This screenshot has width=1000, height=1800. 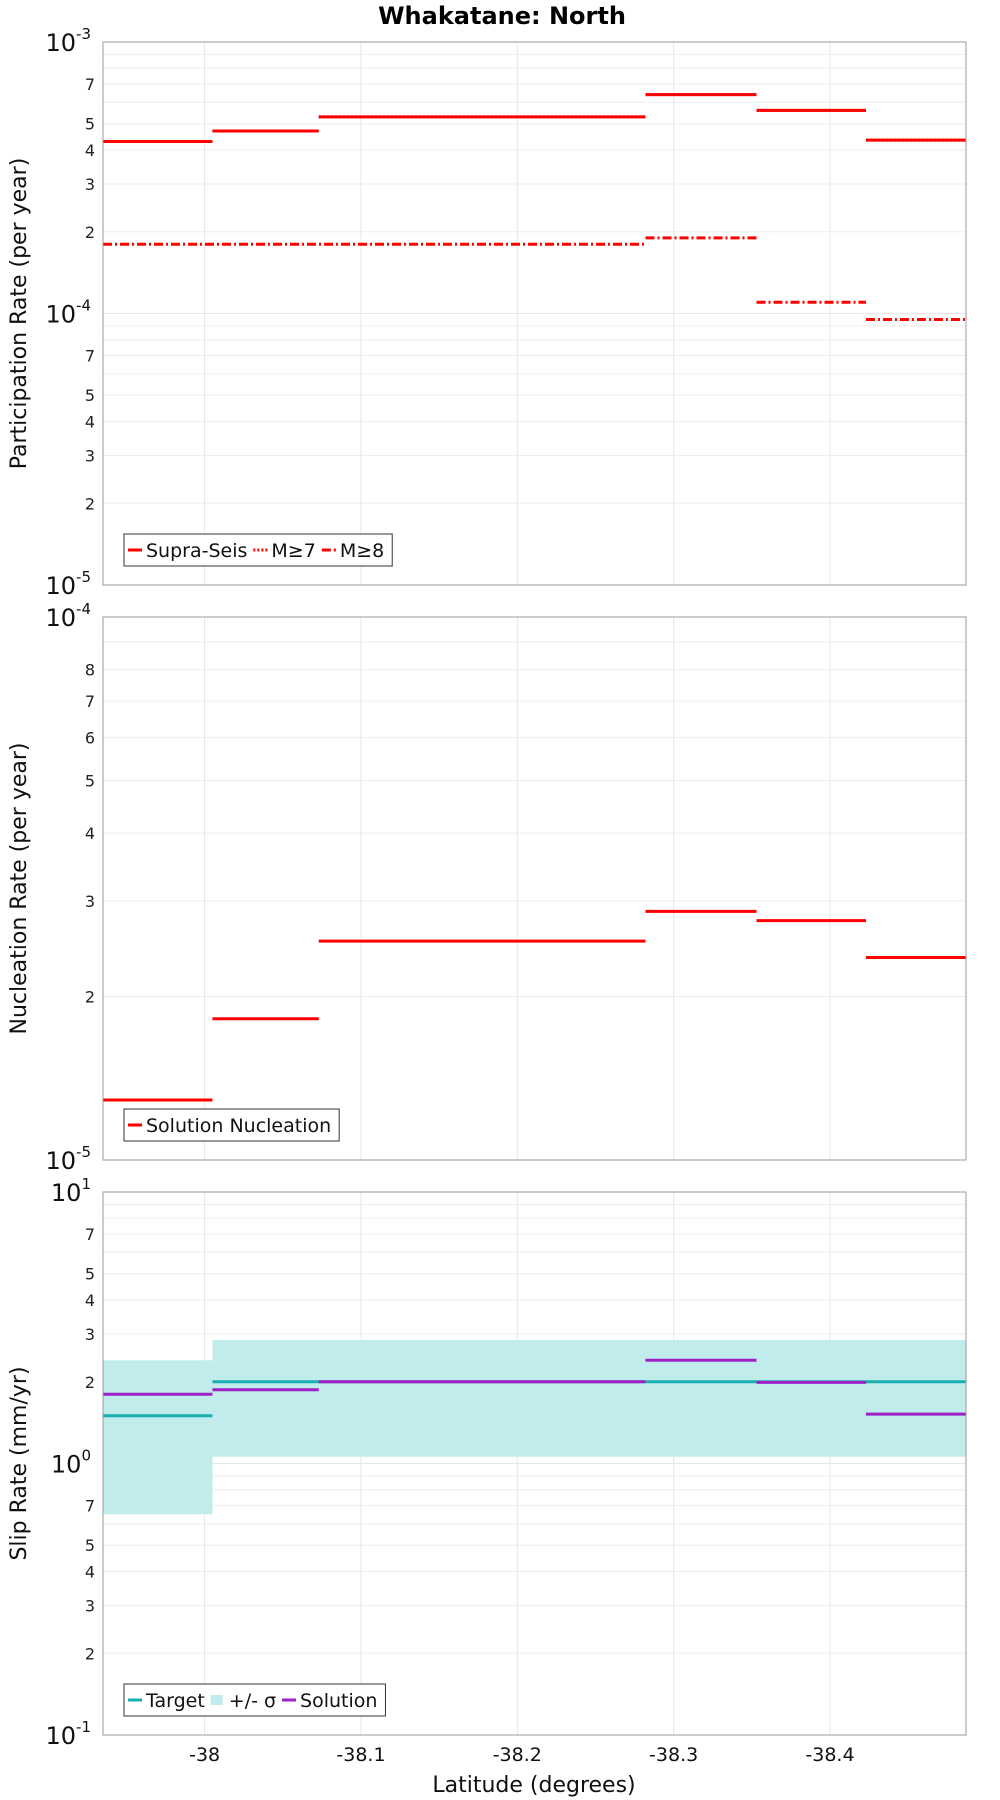 I want to click on legend-slip: Target +/- σ Solution, so click(x=254, y=1700).